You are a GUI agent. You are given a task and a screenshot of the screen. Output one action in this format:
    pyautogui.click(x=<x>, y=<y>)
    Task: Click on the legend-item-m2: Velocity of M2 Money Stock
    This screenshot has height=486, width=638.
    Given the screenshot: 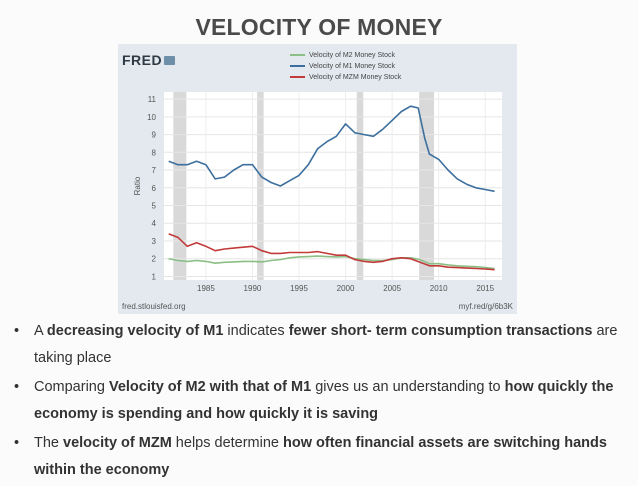 What is the action you would take?
    pyautogui.click(x=345, y=55)
    